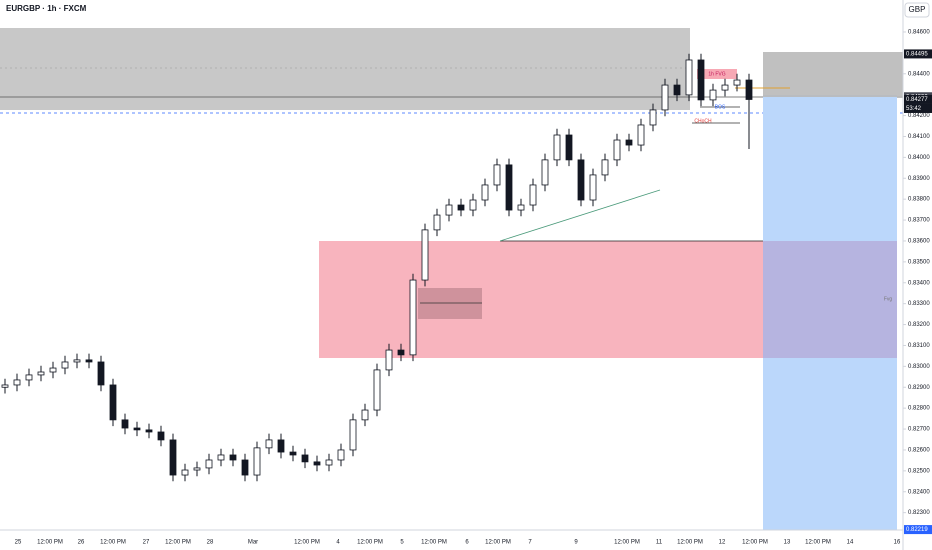  Describe the element at coordinates (919, 262) in the screenshot. I see `y-tick-label: 0.83500` at that location.